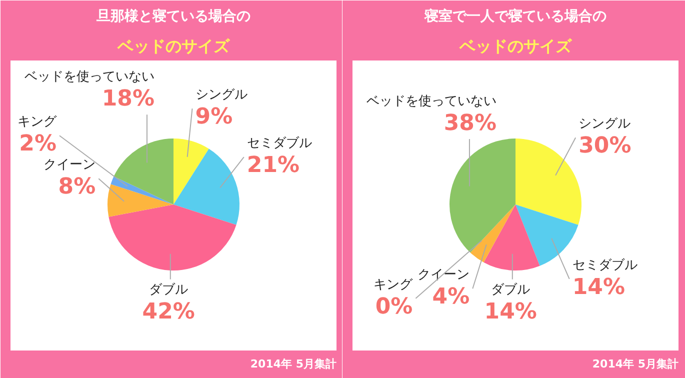  Describe the element at coordinates (605, 146) in the screenshot. I see `data-label: 30%` at that location.